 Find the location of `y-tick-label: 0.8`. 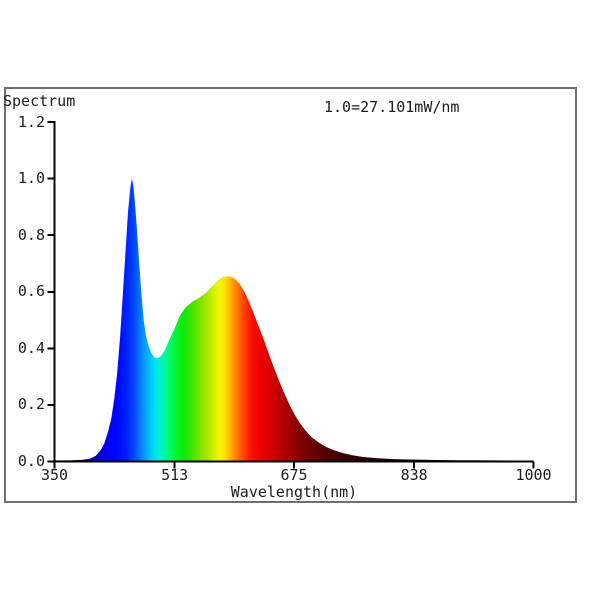

y-tick-label: 0.8 is located at coordinates (31, 234).